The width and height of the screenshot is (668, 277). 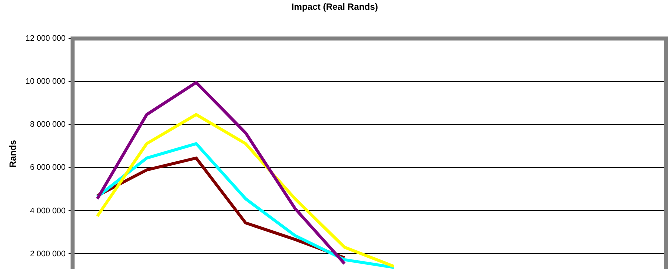 What do you see at coordinates (48, 211) in the screenshot?
I see `y-tick-label: 4 000 000` at bounding box center [48, 211].